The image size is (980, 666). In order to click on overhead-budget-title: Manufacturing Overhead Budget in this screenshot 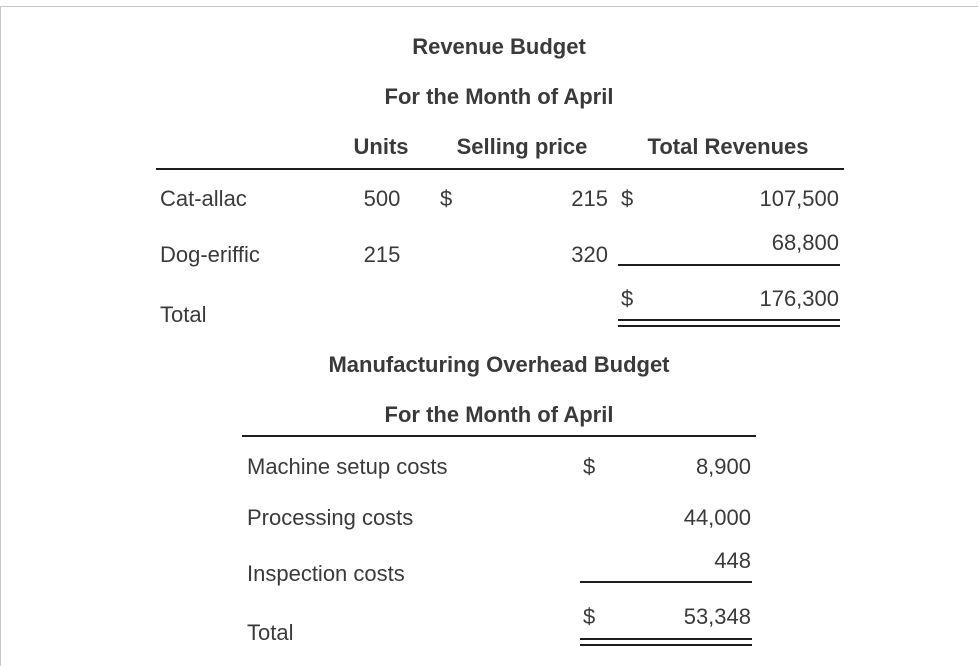, I will do `click(499, 364)`.